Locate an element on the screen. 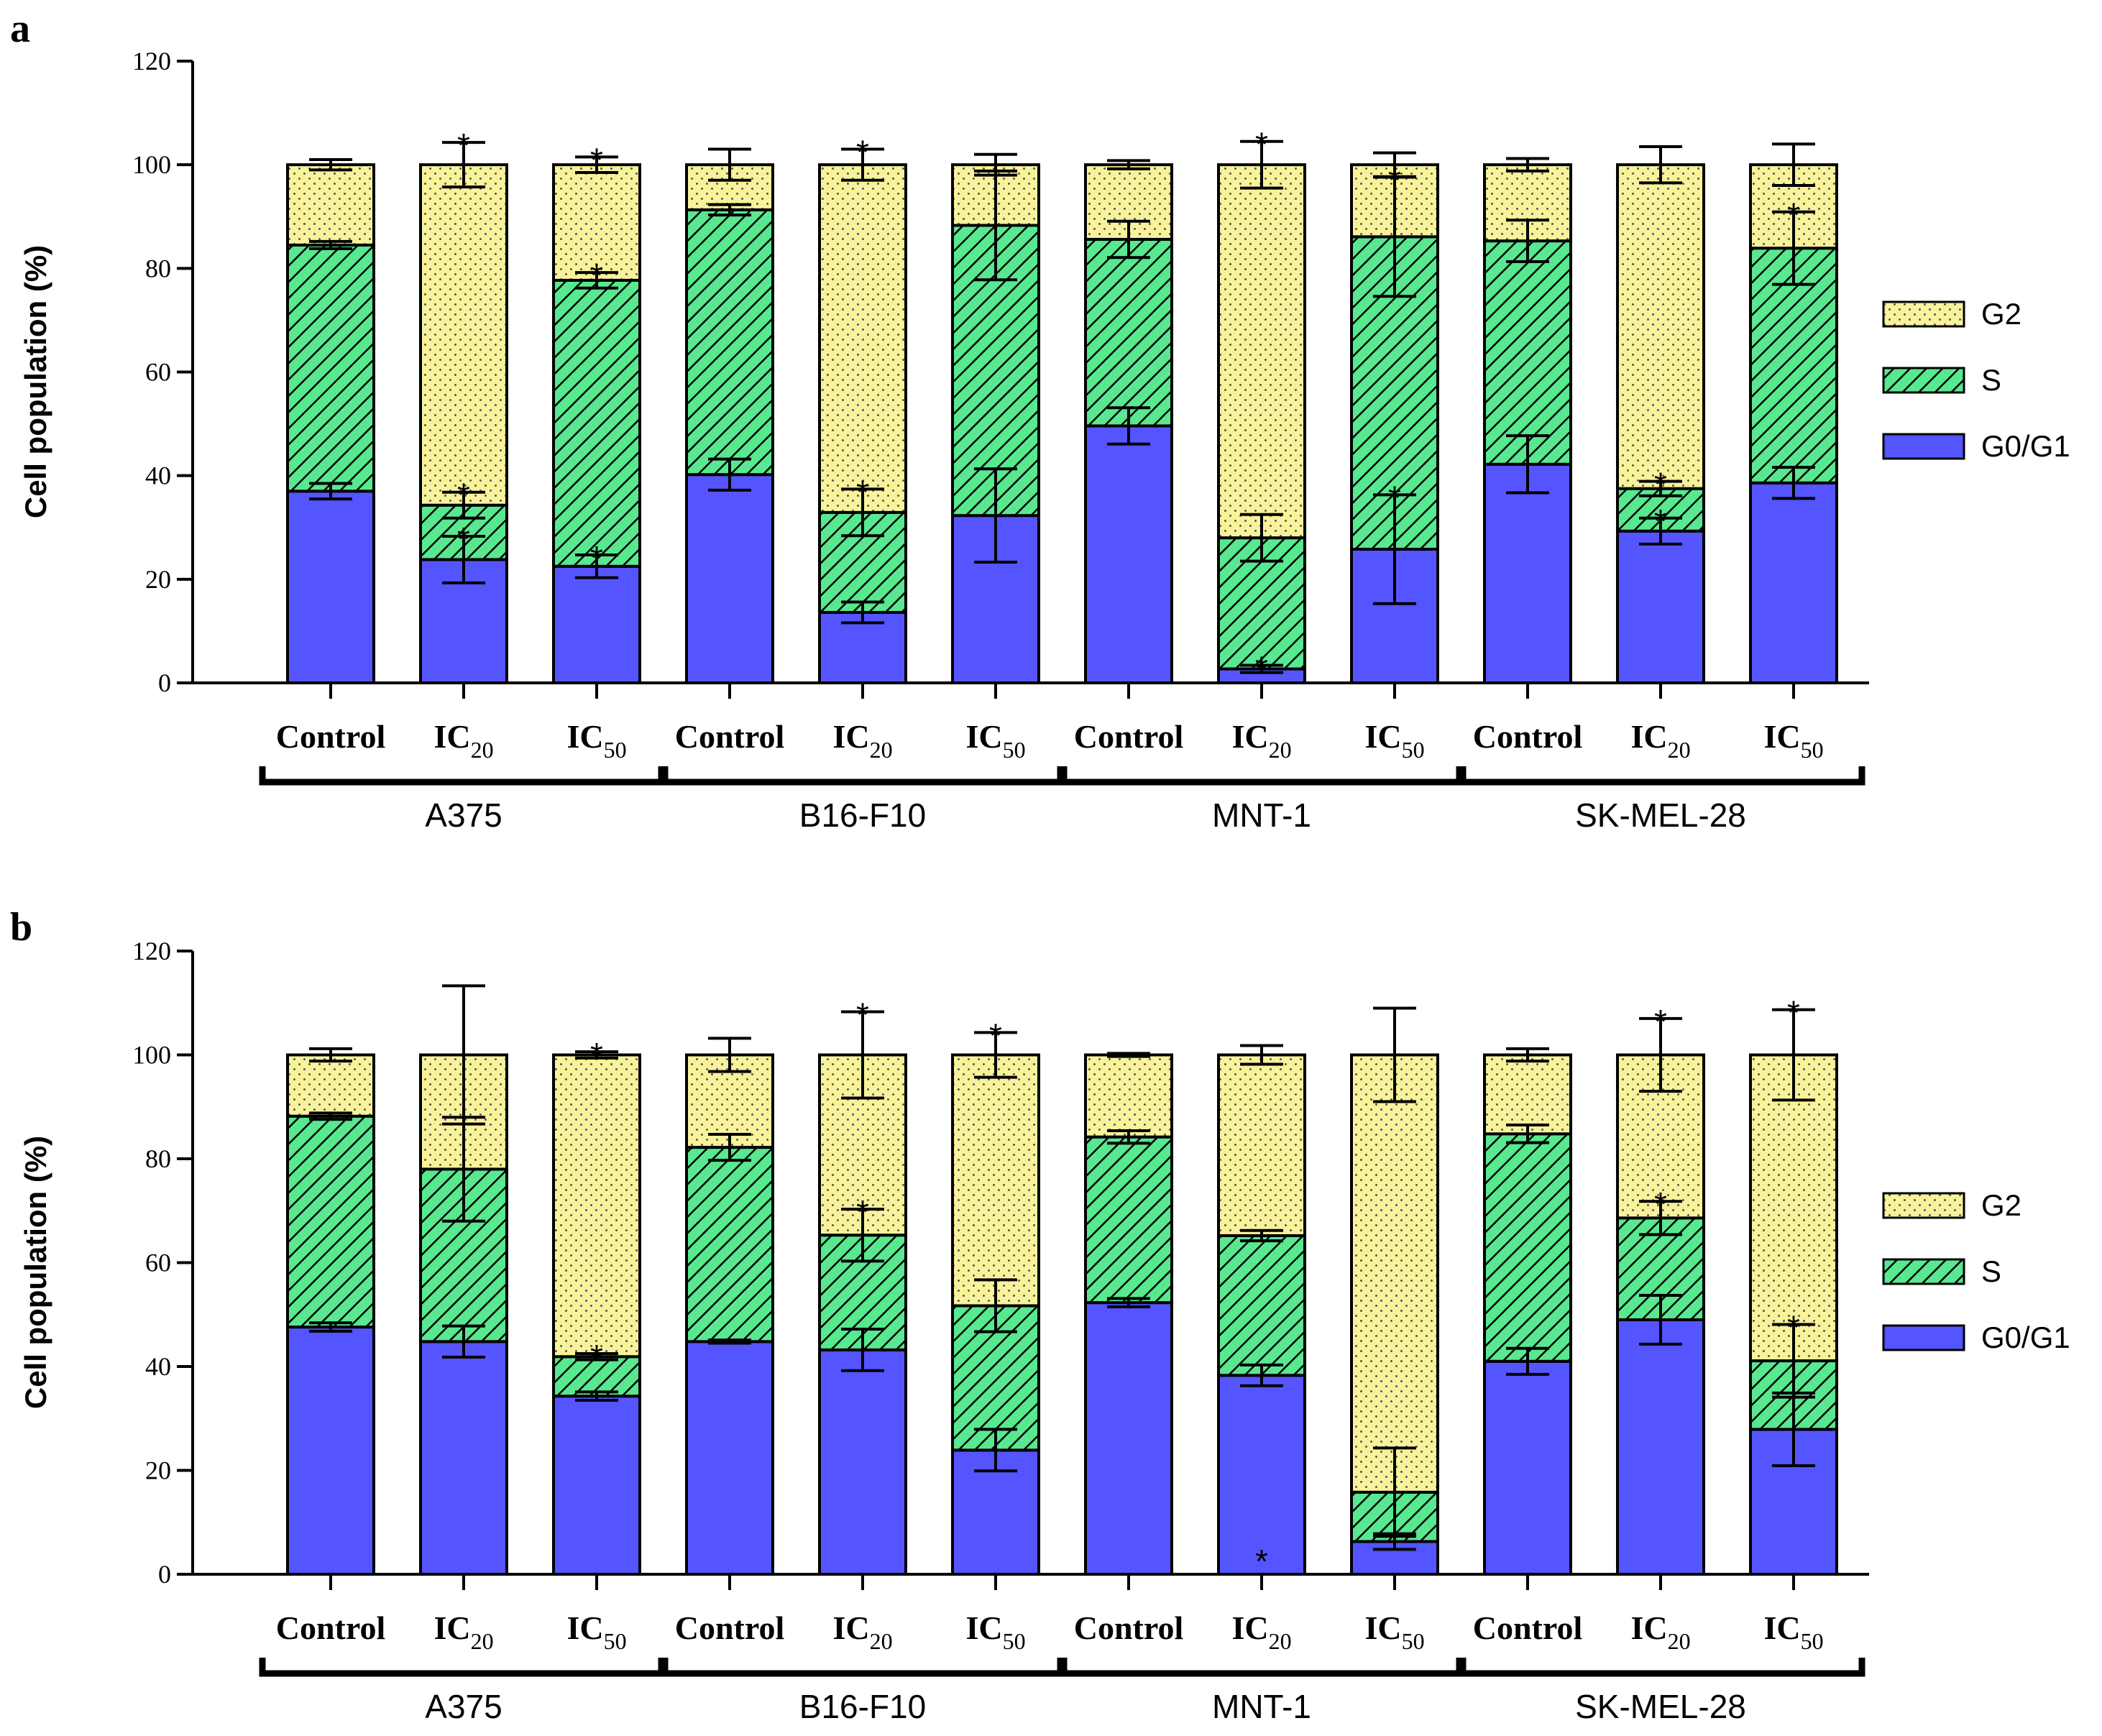 This screenshot has height=1736, width=2102. y-tick-label: 60 is located at coordinates (158, 1263).